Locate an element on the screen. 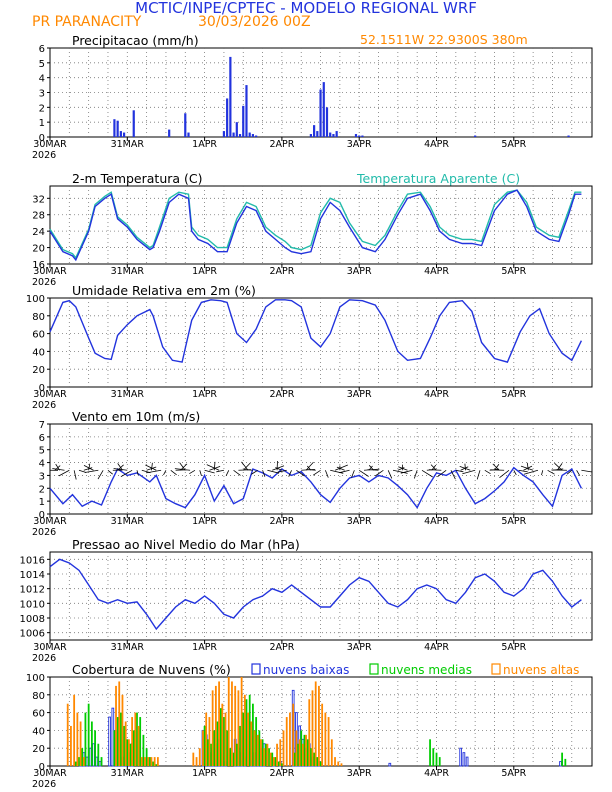  cloud-ytick-label: 0 is located at coordinates (42, 767).